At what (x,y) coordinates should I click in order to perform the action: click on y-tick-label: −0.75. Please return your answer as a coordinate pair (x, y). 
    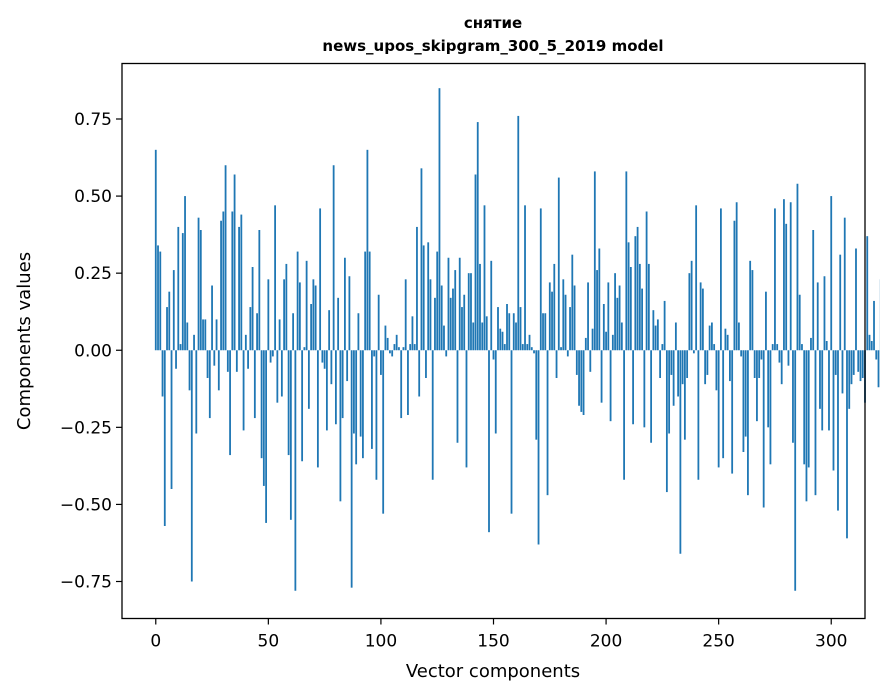
    Looking at the image, I should click on (86, 583).